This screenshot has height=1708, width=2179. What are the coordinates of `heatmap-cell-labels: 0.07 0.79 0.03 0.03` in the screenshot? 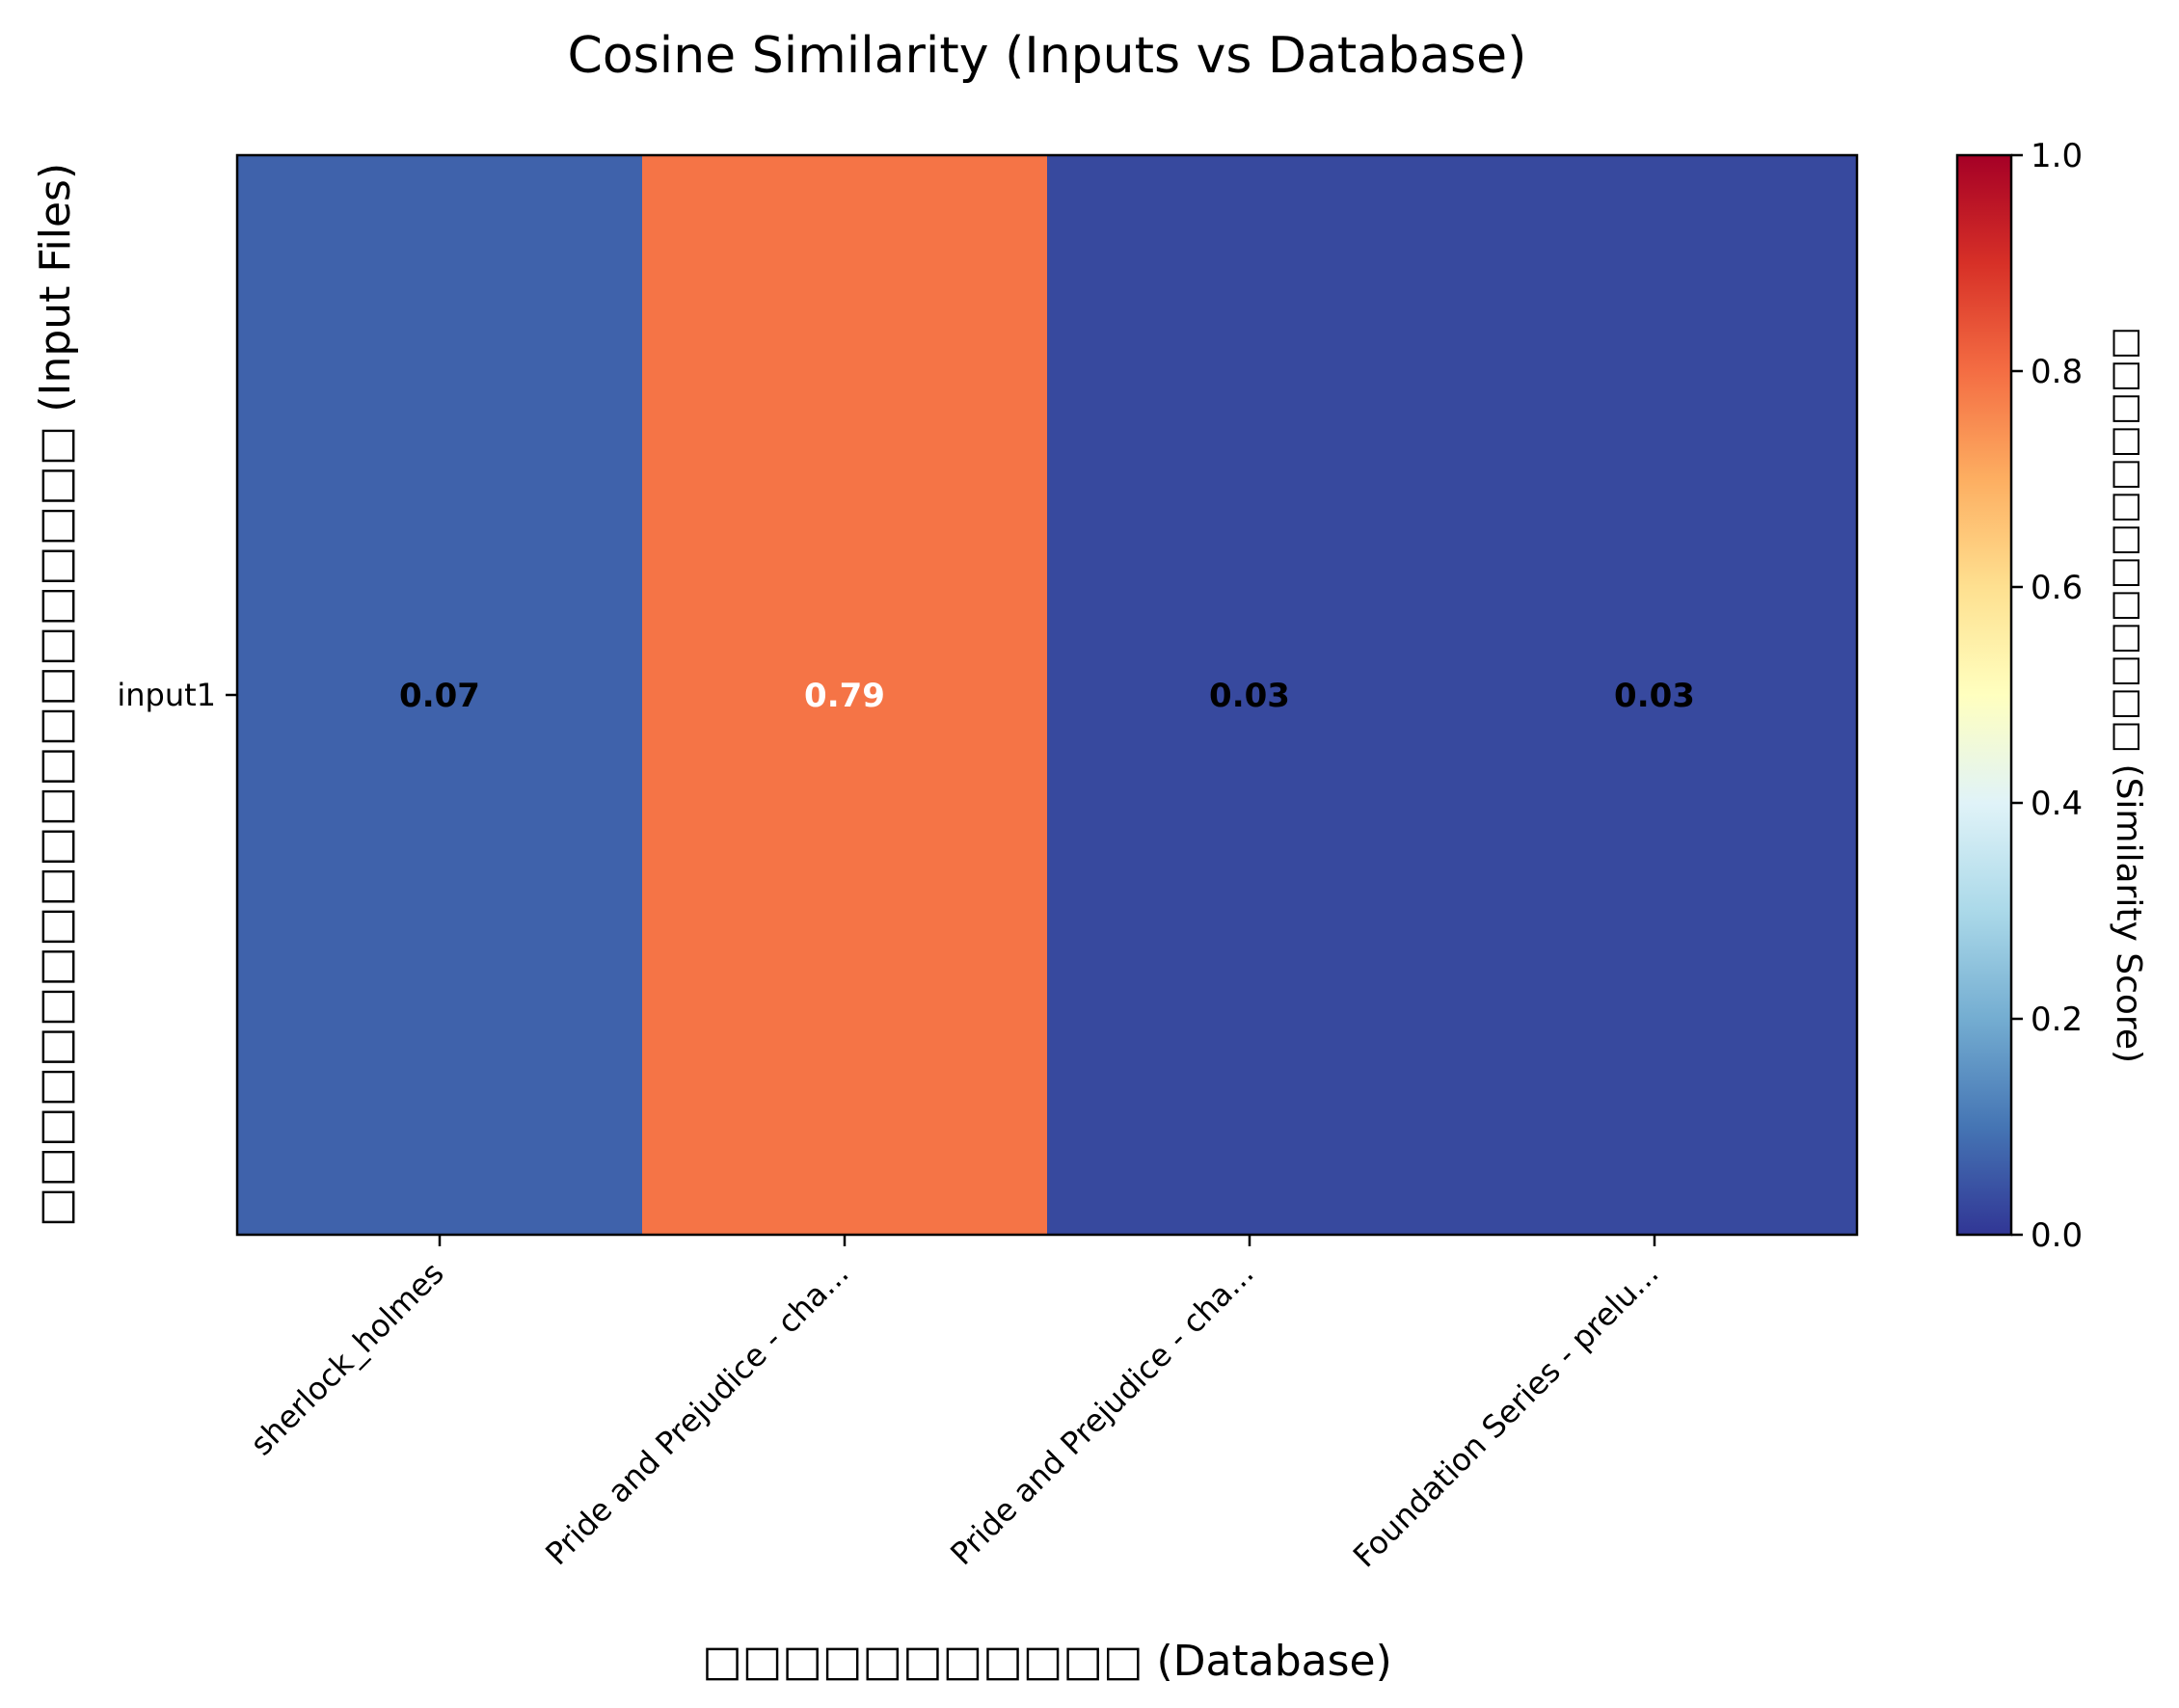 It's located at (1047, 696).